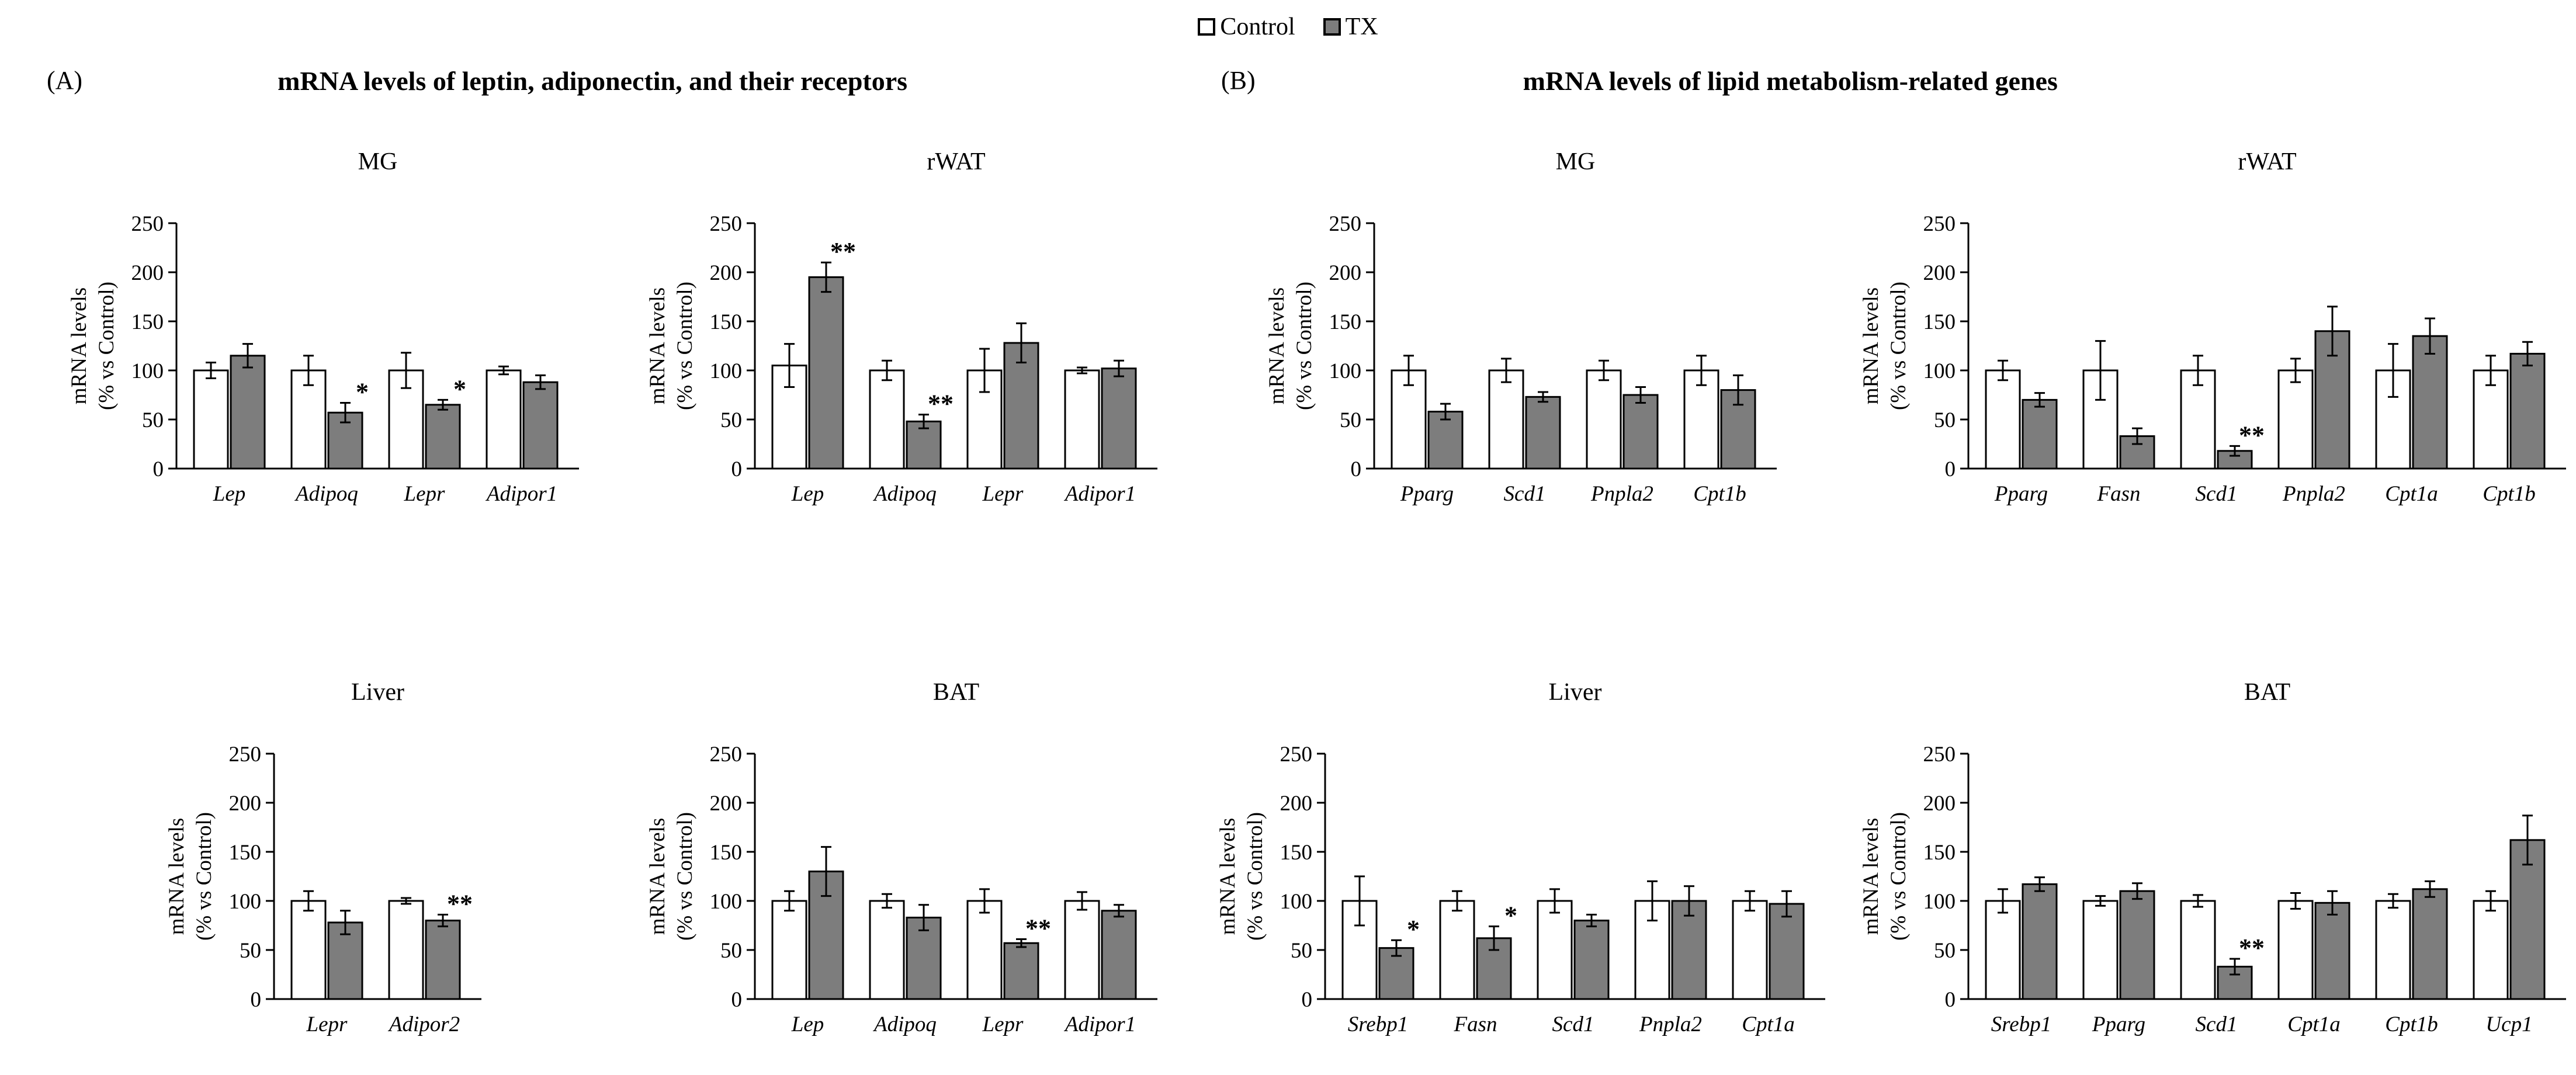 Image resolution: width=2576 pixels, height=1075 pixels. I want to click on legend-label-control: Control, so click(1257, 26).